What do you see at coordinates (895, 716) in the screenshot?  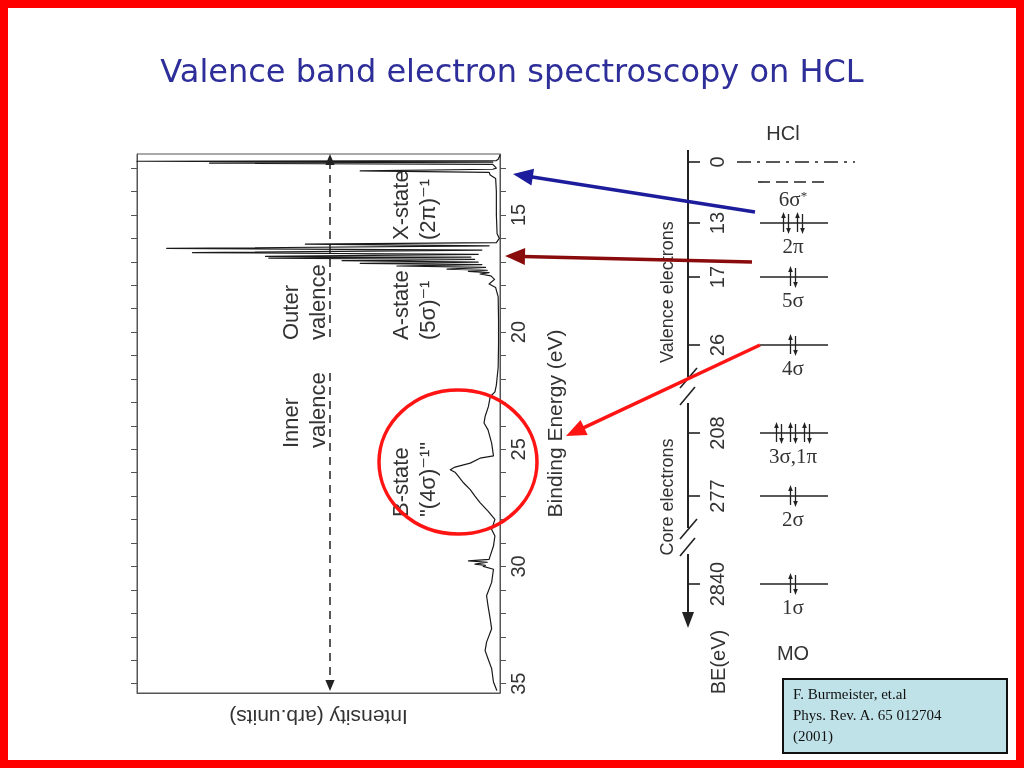 I see `note-box: F. Burmeister, et.al Phys. Rev. A. 65 012704 (2001)` at bounding box center [895, 716].